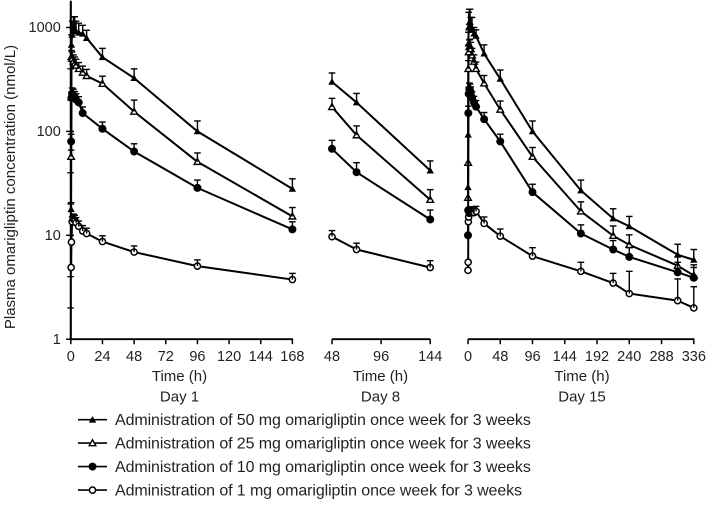  I want to click on svg-text: 10, so click(53, 236).